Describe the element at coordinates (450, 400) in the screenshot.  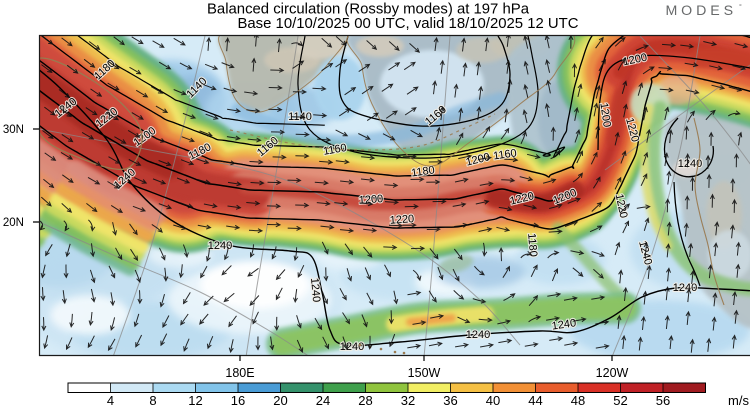
I see `svg-text: 36` at that location.